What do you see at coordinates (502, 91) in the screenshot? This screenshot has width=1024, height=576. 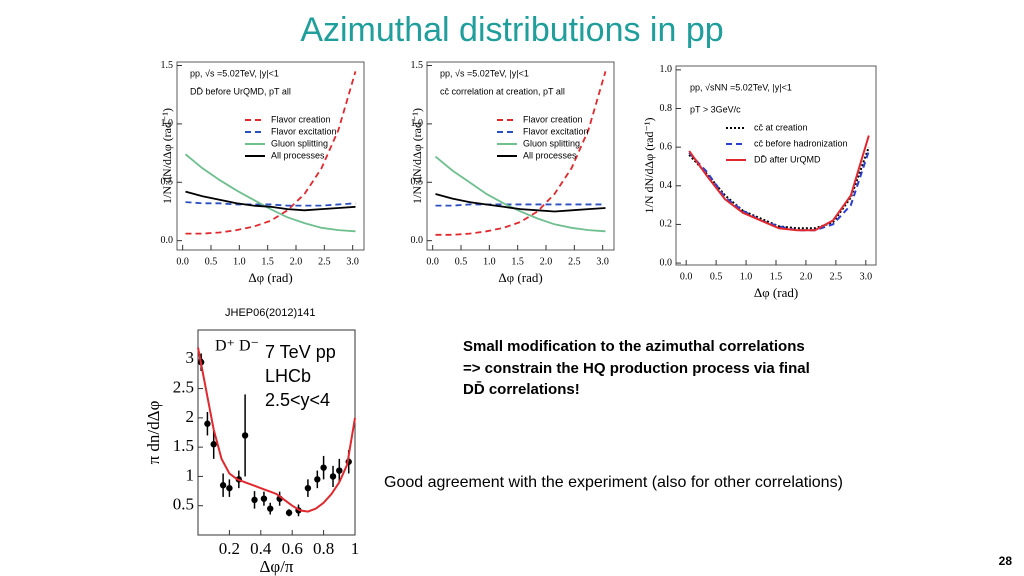 I see `annotation: cc̄ correlation at creation, pT all` at bounding box center [502, 91].